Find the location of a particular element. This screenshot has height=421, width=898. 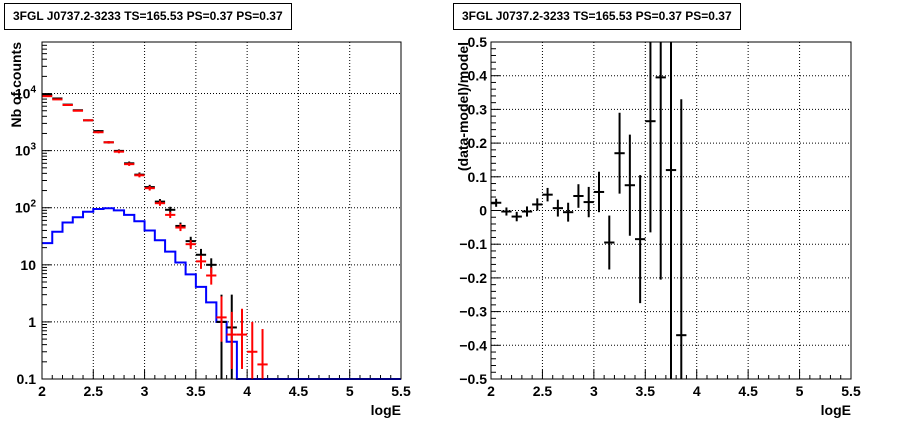

y-axis-label: (data-model)/model is located at coordinates (463, 106).